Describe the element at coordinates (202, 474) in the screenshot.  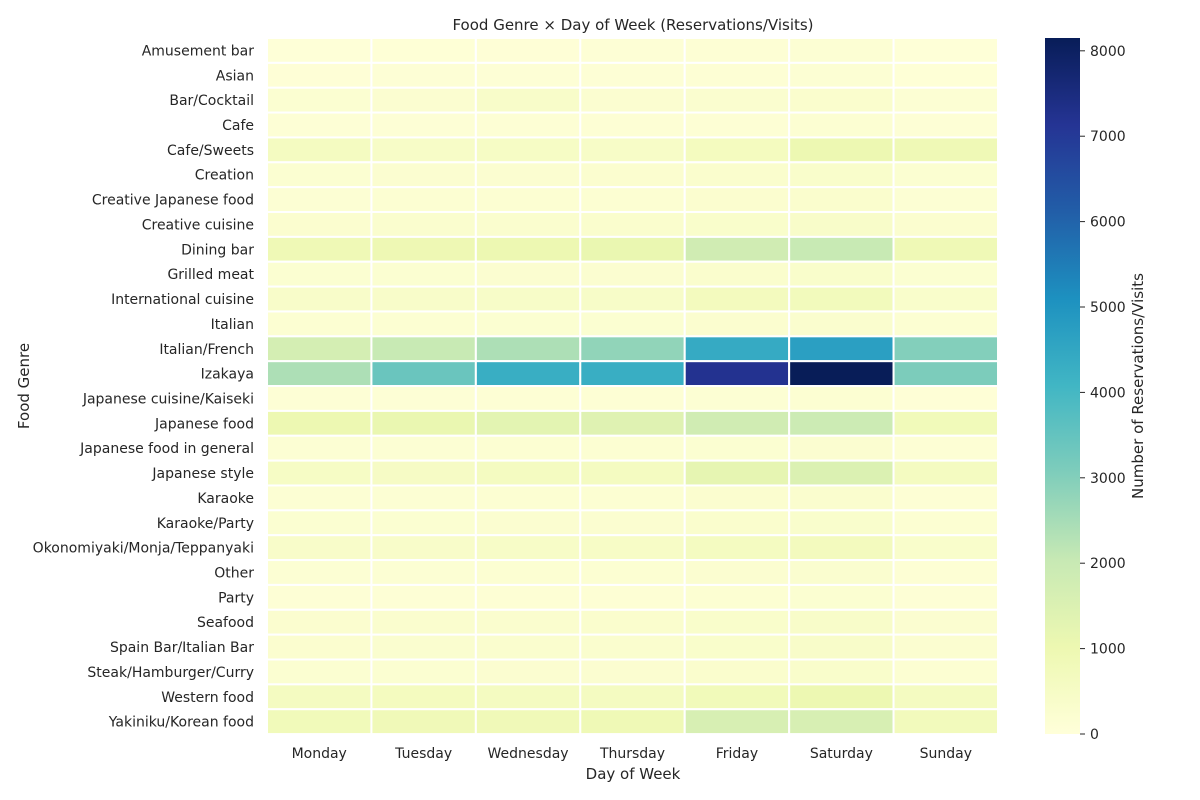
I see `y-tick-label: Japanese style` at that location.